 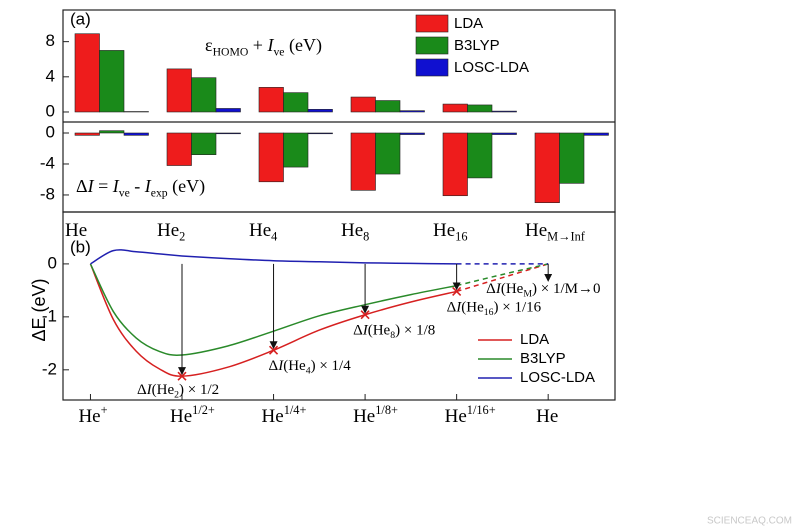 I want to click on y-tick-label: -1, so click(x=49, y=315).